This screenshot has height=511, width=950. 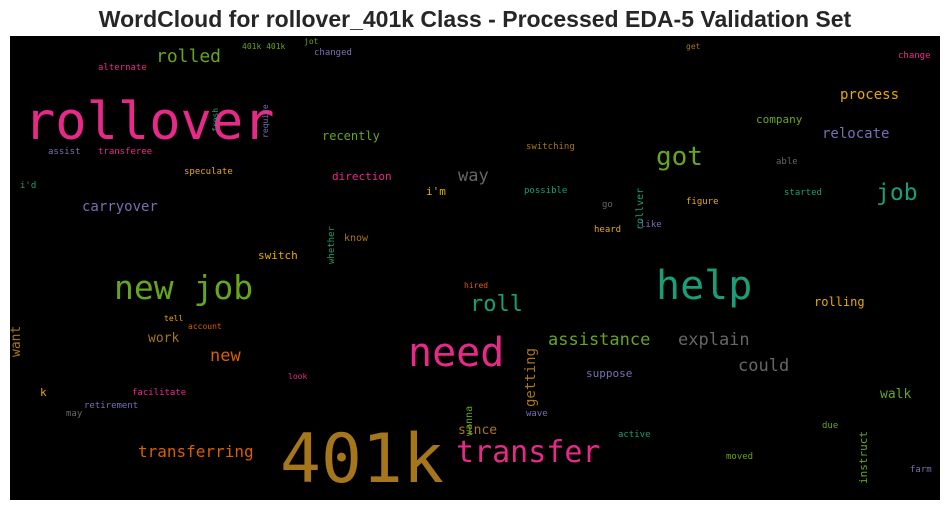 I want to click on word-carryover: carryover, so click(x=120, y=207).